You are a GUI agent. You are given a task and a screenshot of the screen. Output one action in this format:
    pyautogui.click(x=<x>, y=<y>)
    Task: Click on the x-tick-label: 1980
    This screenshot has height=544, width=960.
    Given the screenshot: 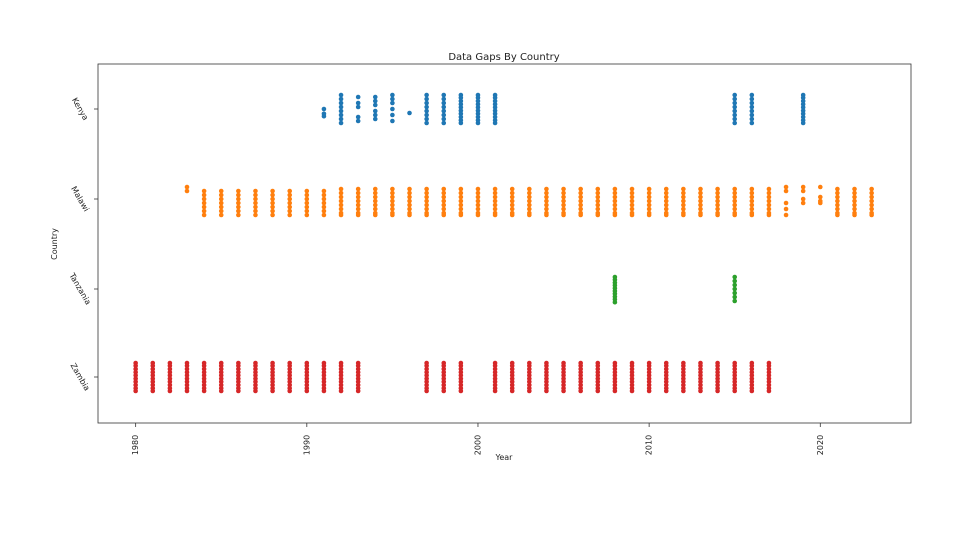 What is the action you would take?
    pyautogui.click(x=135, y=445)
    